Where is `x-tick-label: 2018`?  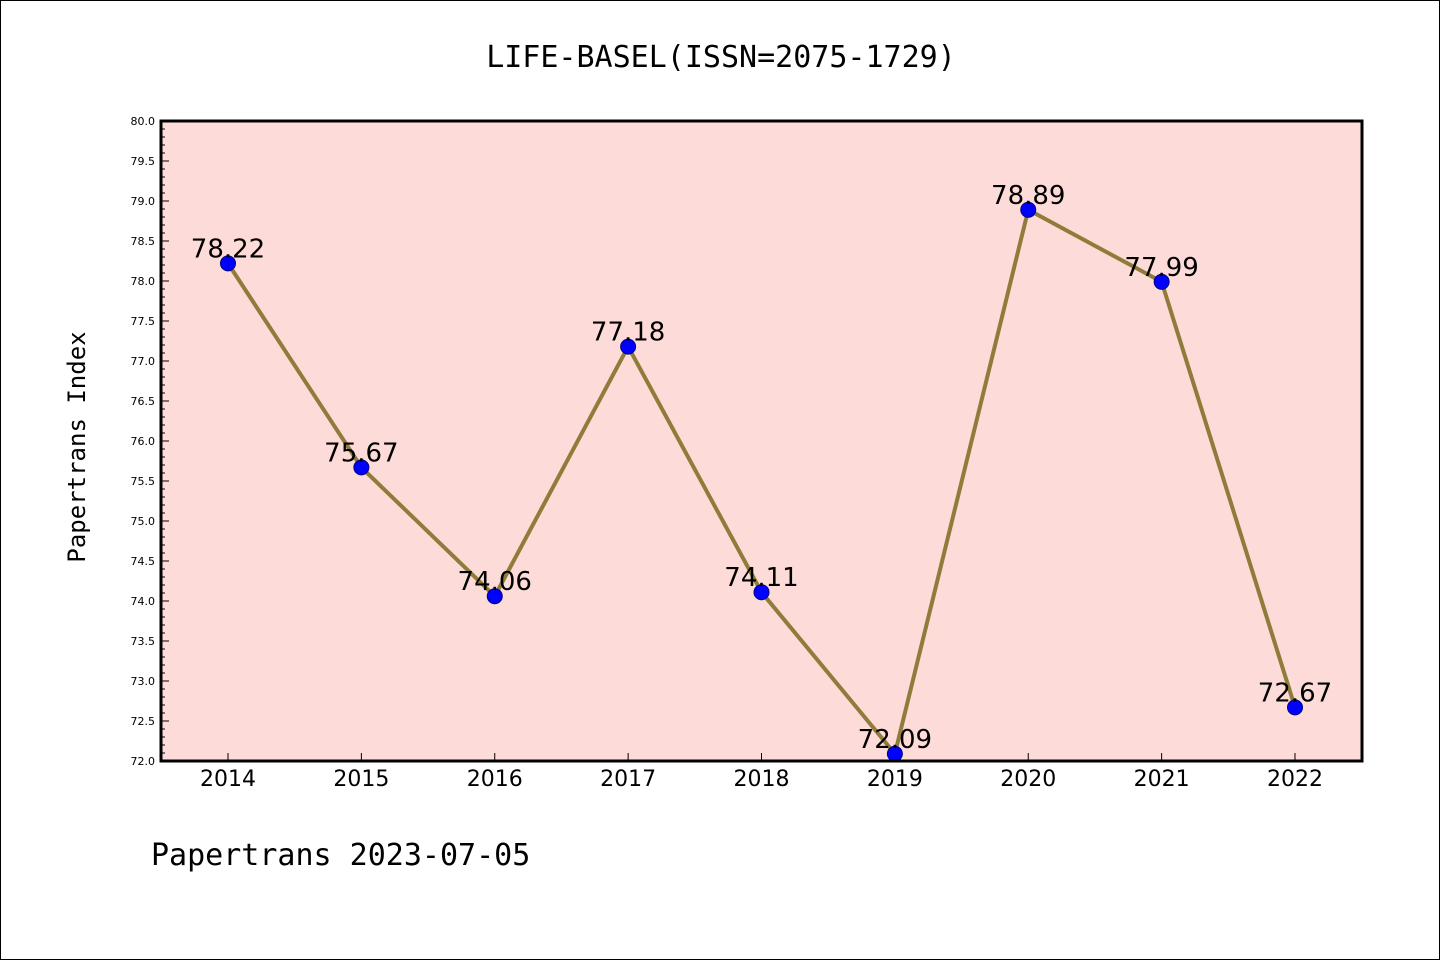
x-tick-label: 2018 is located at coordinates (762, 779).